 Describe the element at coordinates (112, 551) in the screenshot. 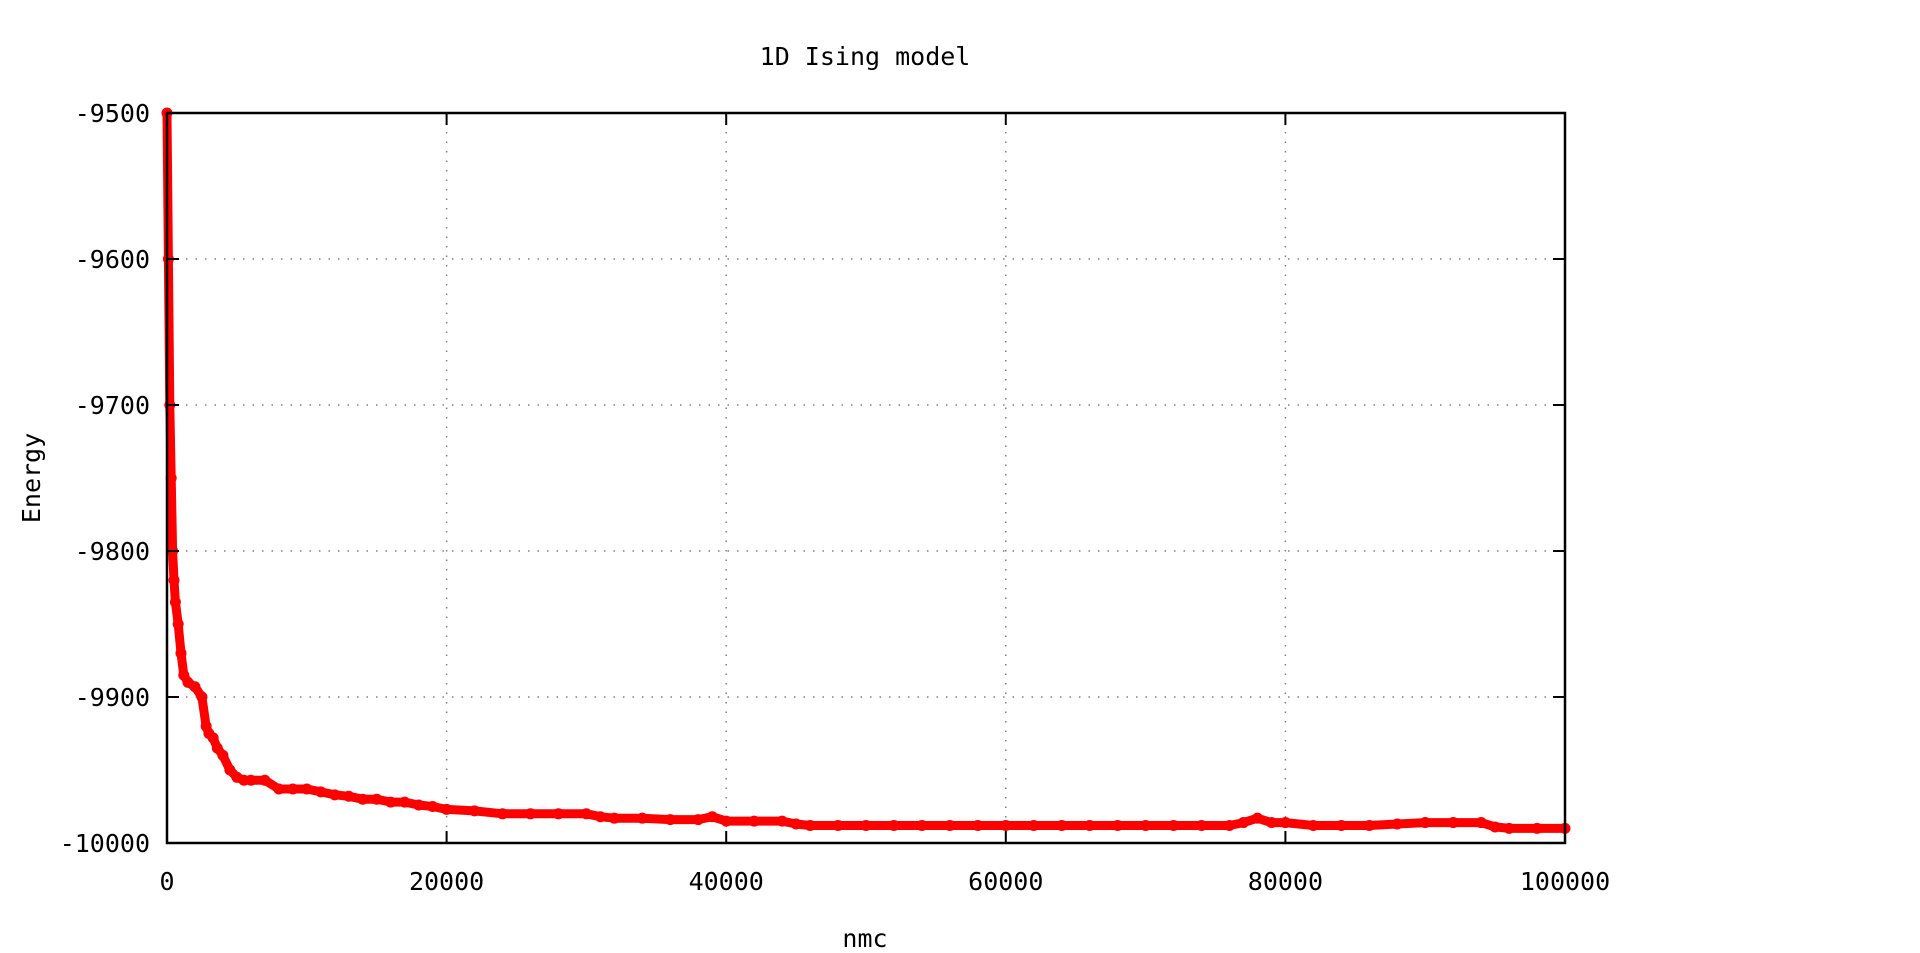

I see `y-tick-label: -9800` at that location.